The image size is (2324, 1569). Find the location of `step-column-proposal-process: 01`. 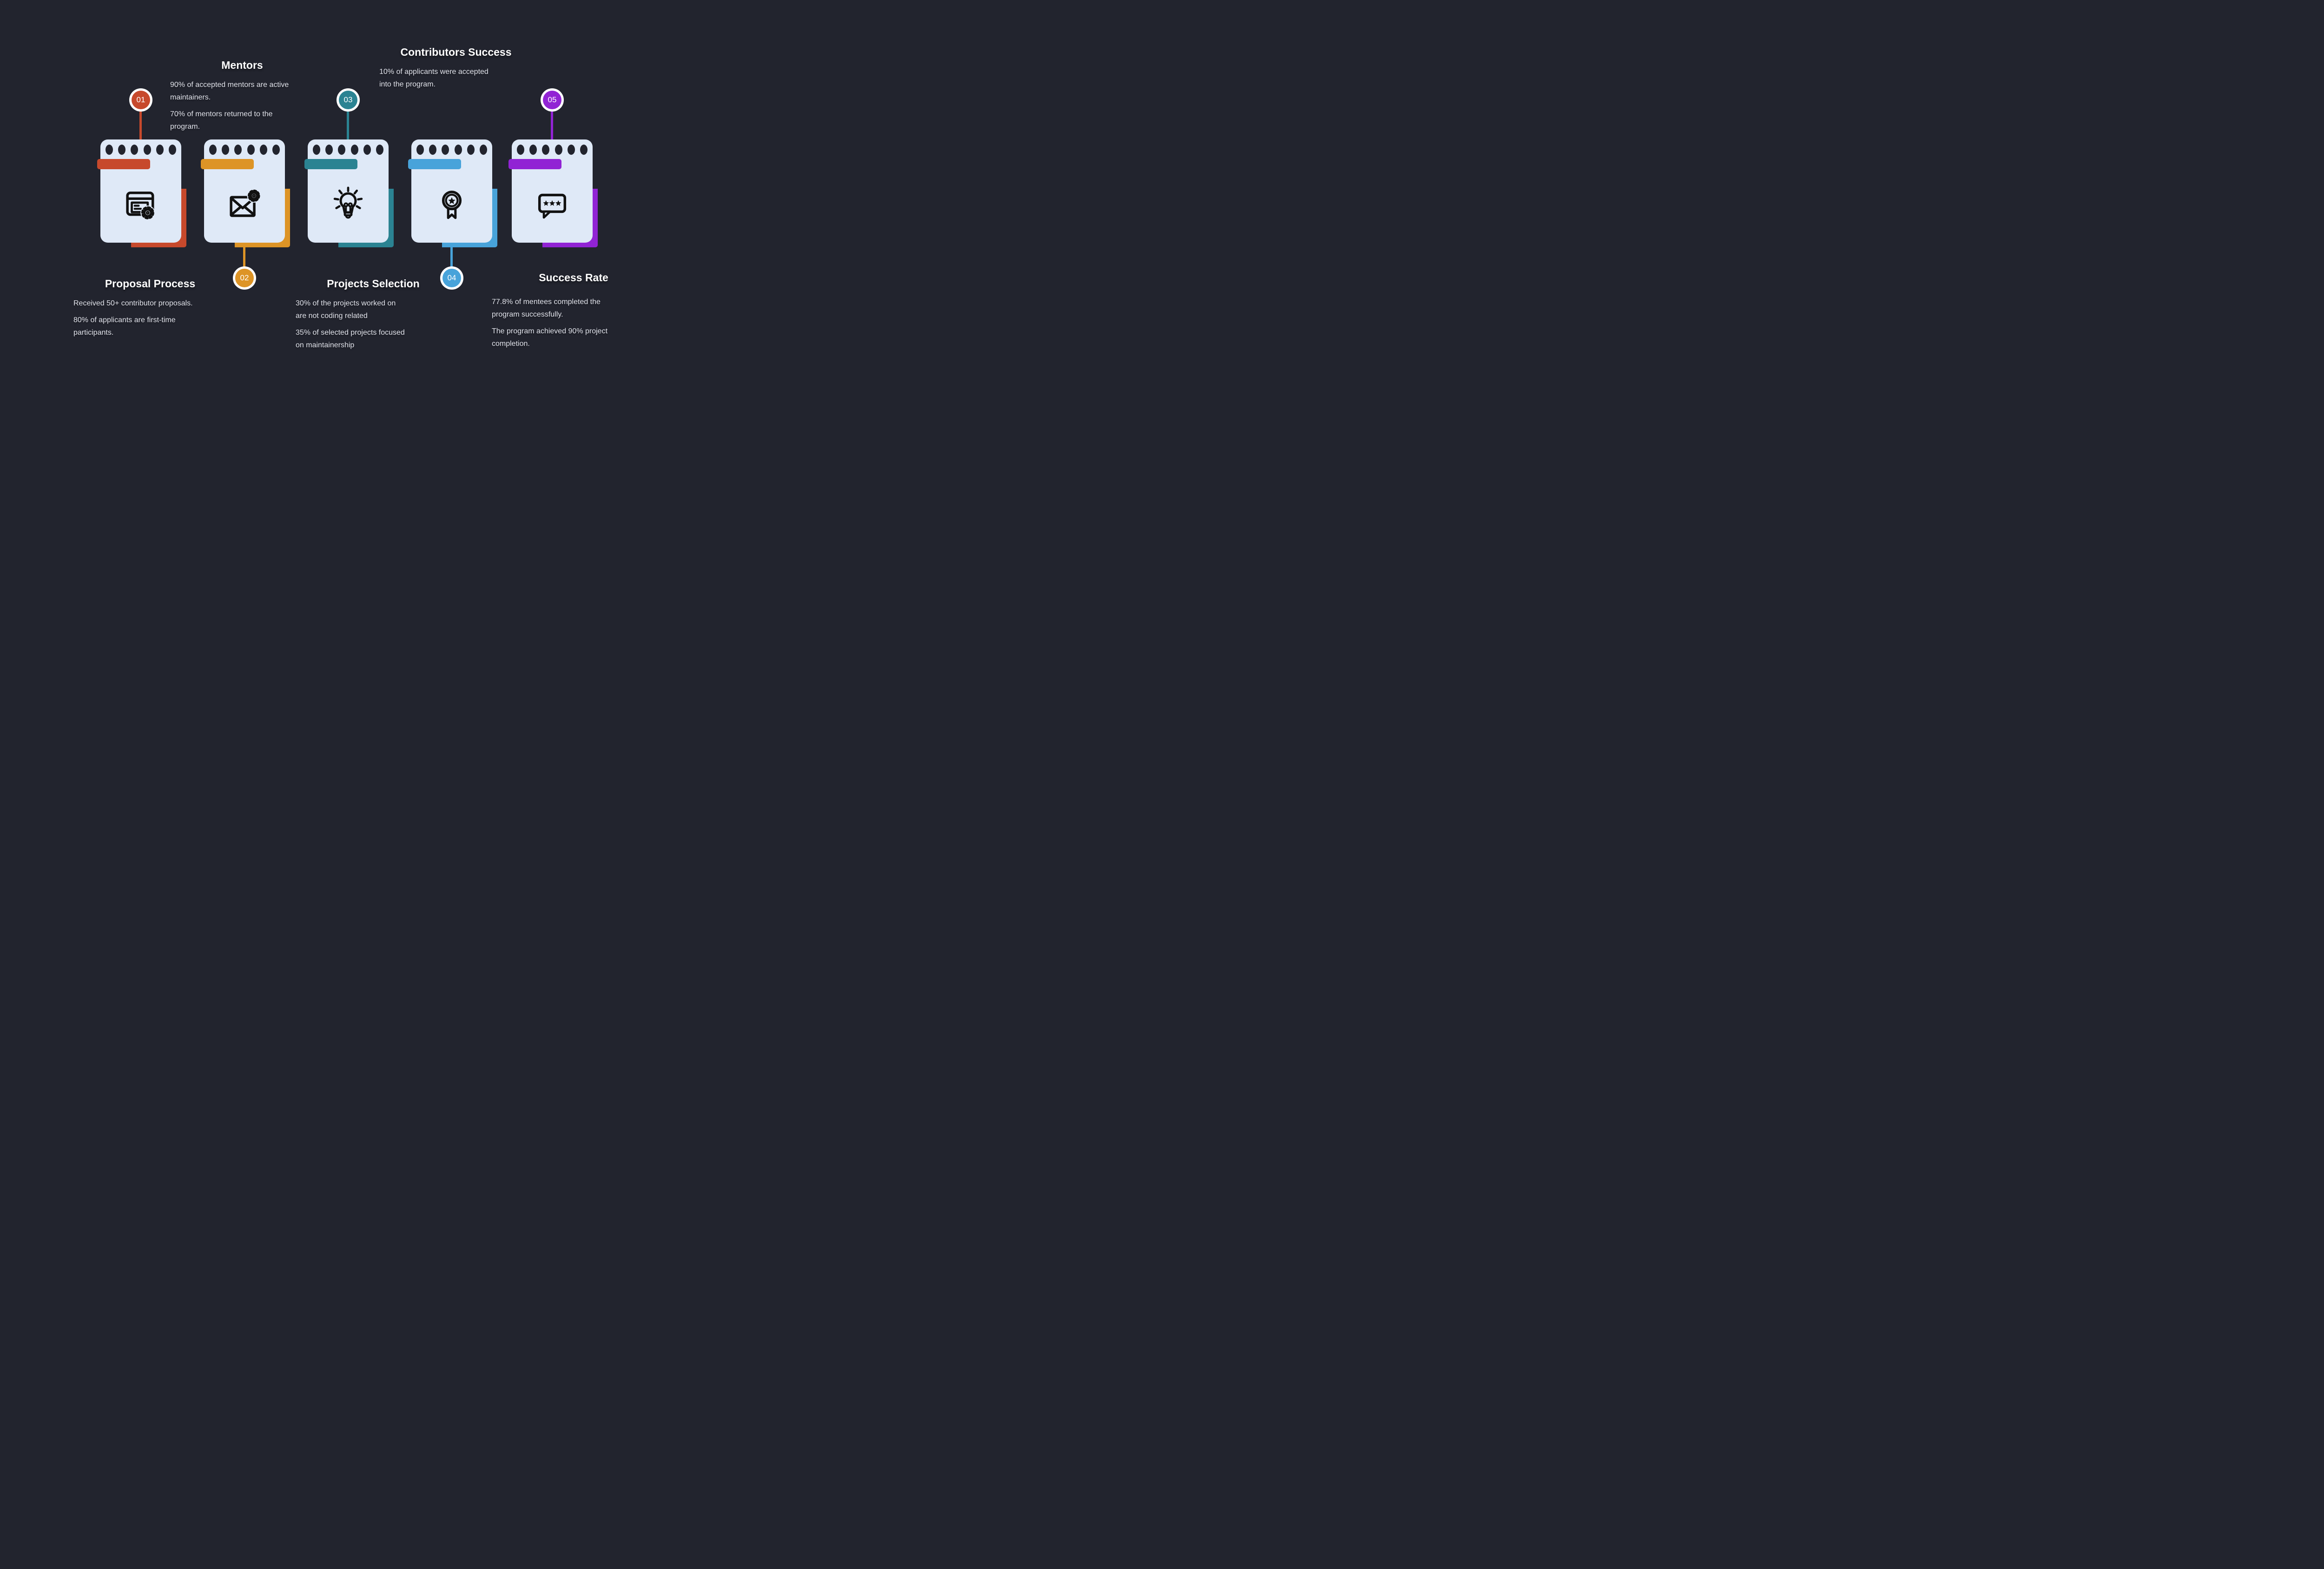

step-column-proposal-process: 01 is located at coordinates (141, 196).